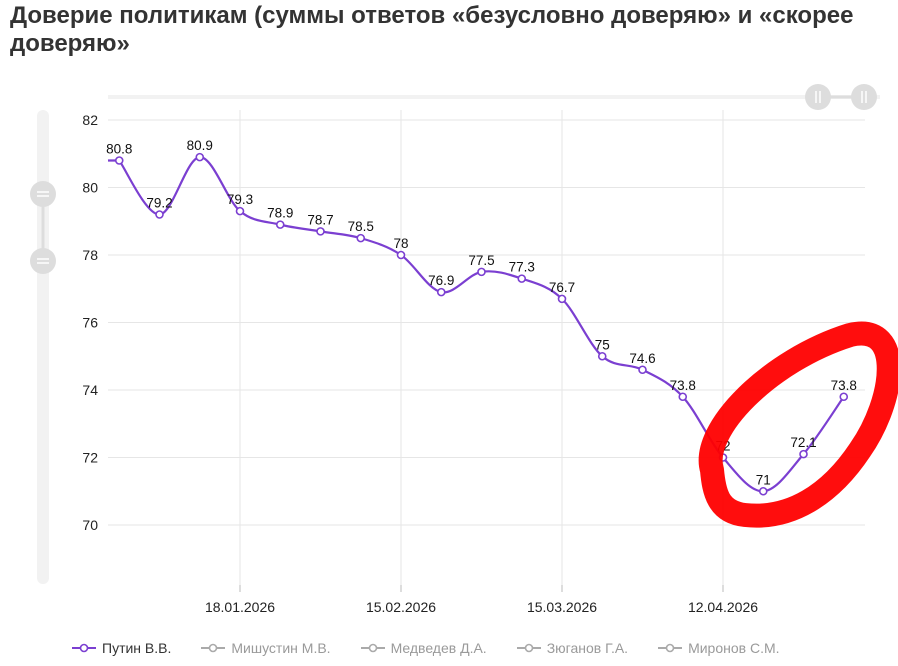 This screenshot has width=898, height=666. Describe the element at coordinates (642, 358) in the screenshot. I see `data-label: 74.6` at that location.